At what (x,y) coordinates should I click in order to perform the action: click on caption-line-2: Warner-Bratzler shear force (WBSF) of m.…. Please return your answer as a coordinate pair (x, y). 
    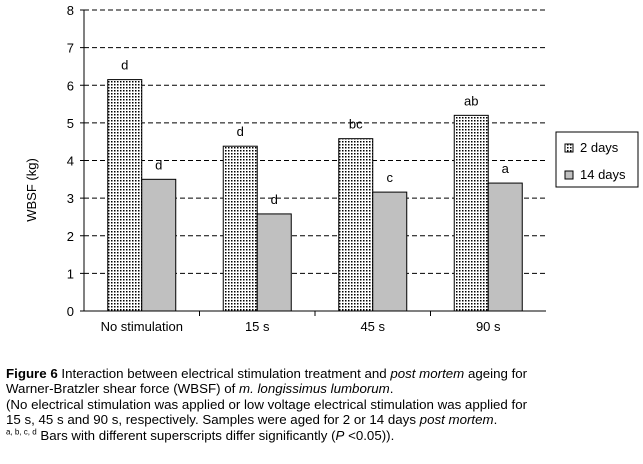
    Looking at the image, I should click on (200, 389).